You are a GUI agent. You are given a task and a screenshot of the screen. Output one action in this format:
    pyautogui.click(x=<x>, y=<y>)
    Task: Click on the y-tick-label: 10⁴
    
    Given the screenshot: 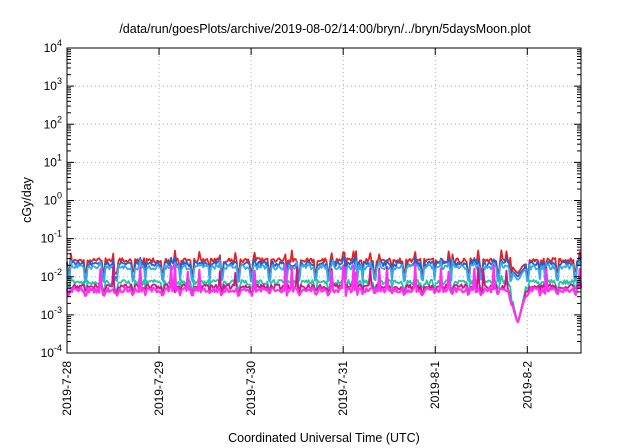 What is the action you would take?
    pyautogui.click(x=53, y=46)
    